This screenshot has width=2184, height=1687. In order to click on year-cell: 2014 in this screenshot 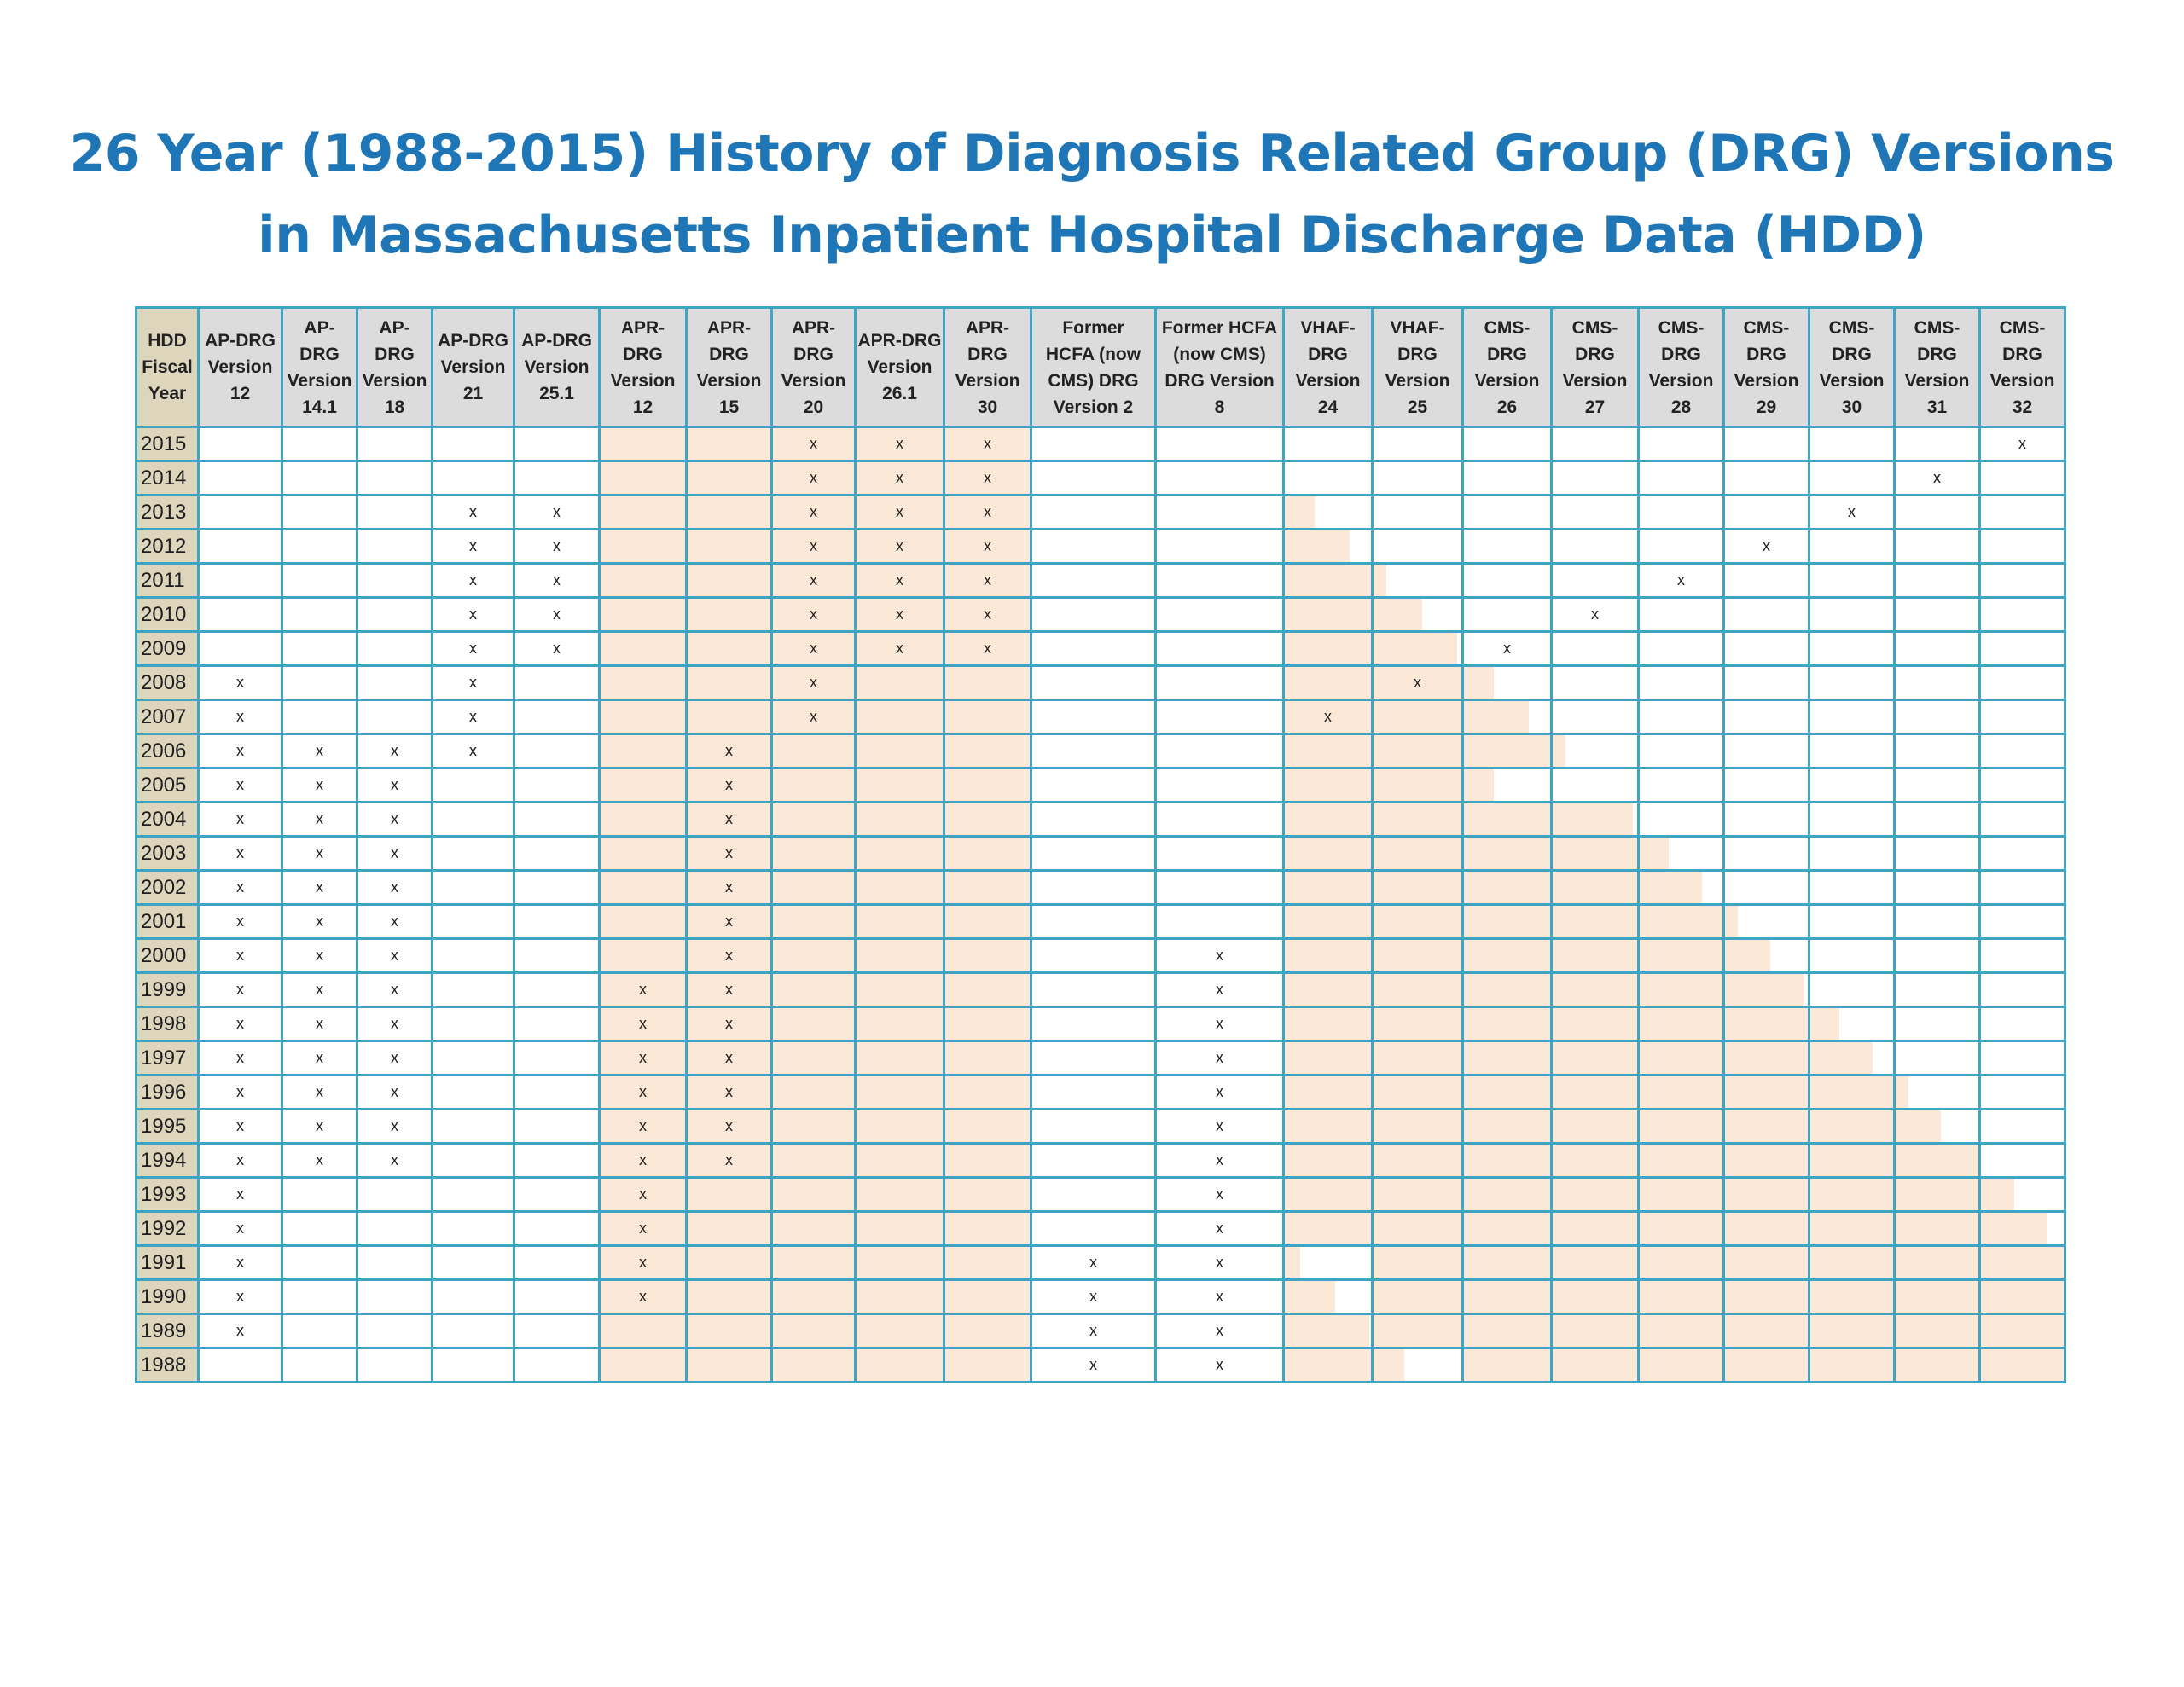, I will do `click(168, 478)`.